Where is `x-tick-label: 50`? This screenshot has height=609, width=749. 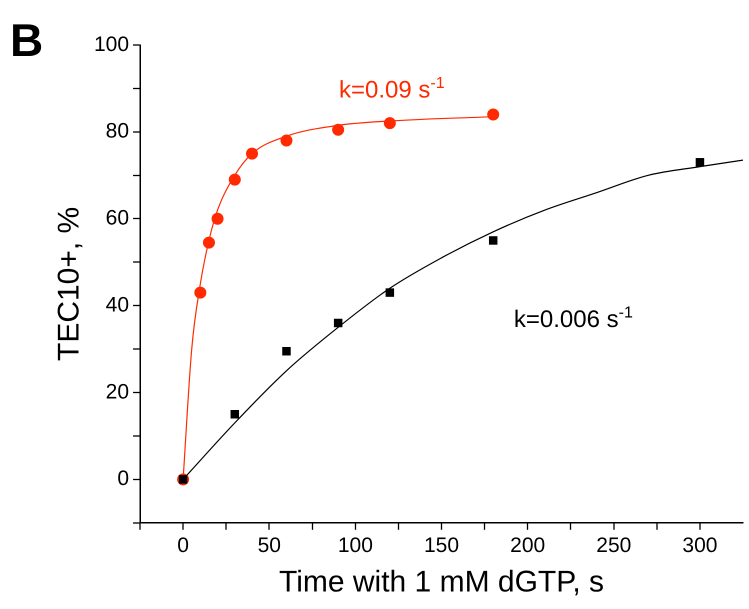
x-tick-label: 50 is located at coordinates (269, 546).